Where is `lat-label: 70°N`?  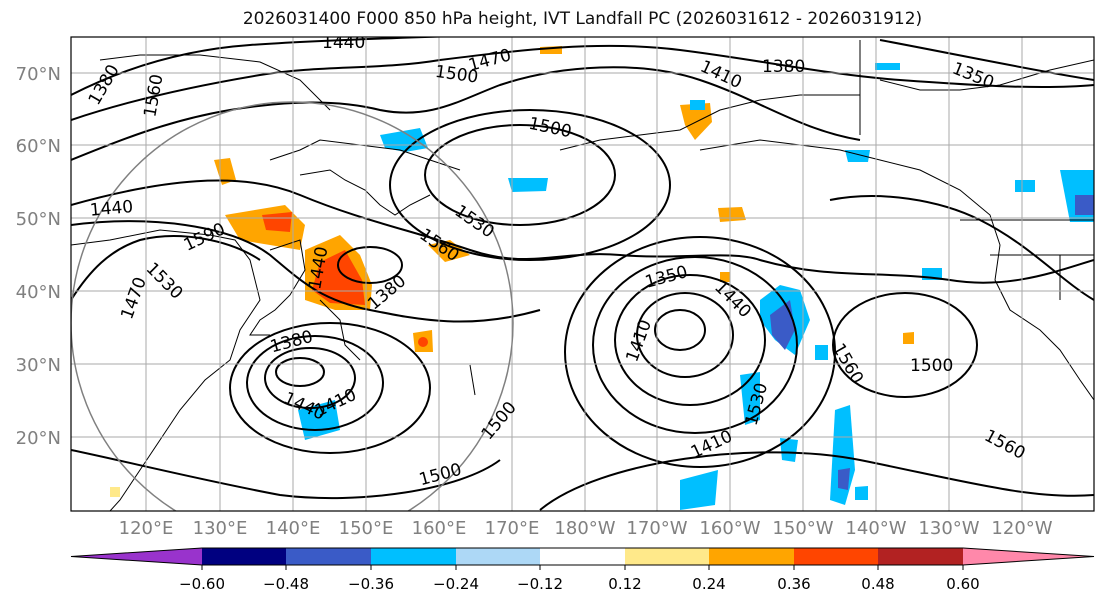 lat-label: 70°N is located at coordinates (38, 74).